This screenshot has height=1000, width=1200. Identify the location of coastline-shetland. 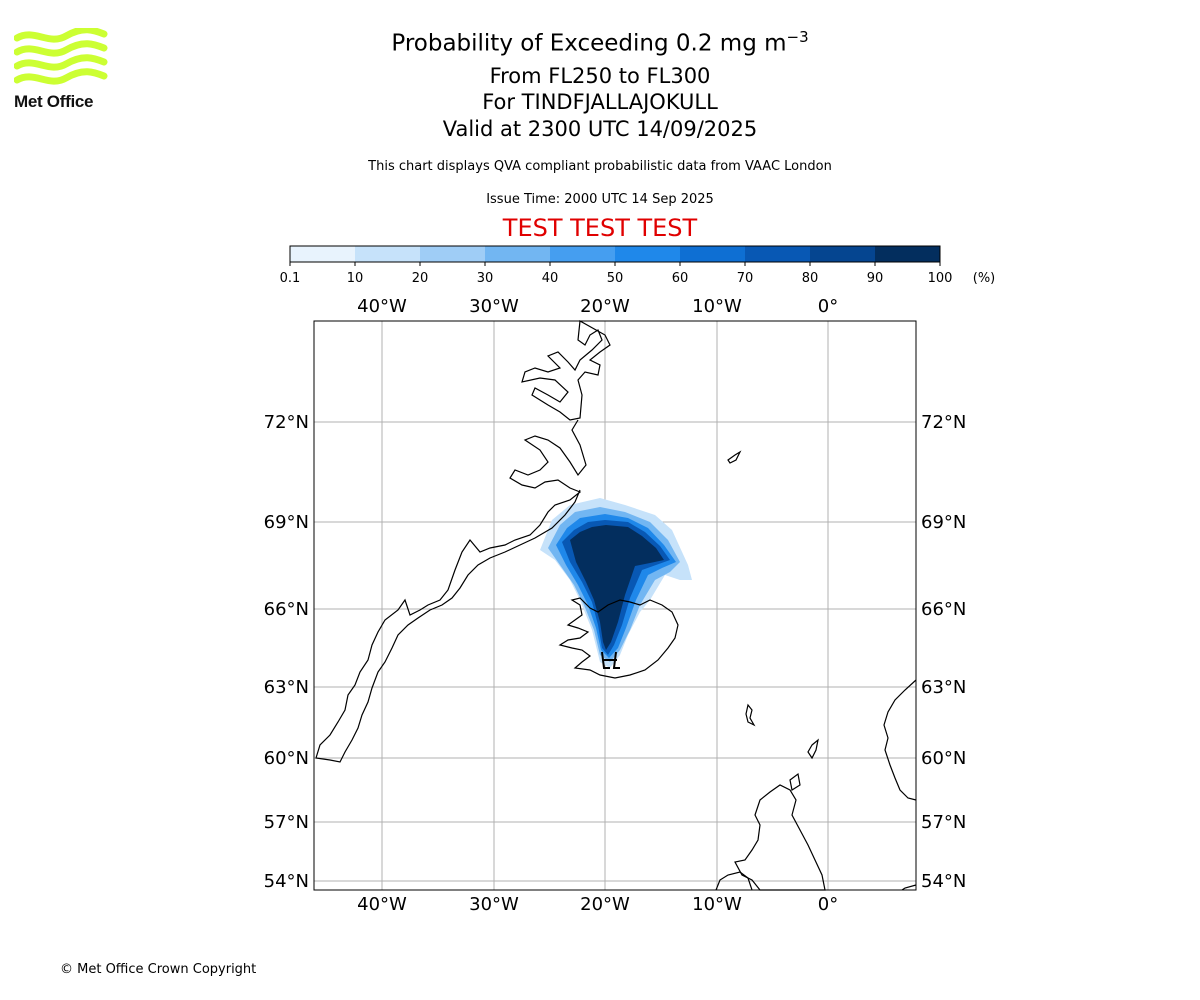
(813, 749).